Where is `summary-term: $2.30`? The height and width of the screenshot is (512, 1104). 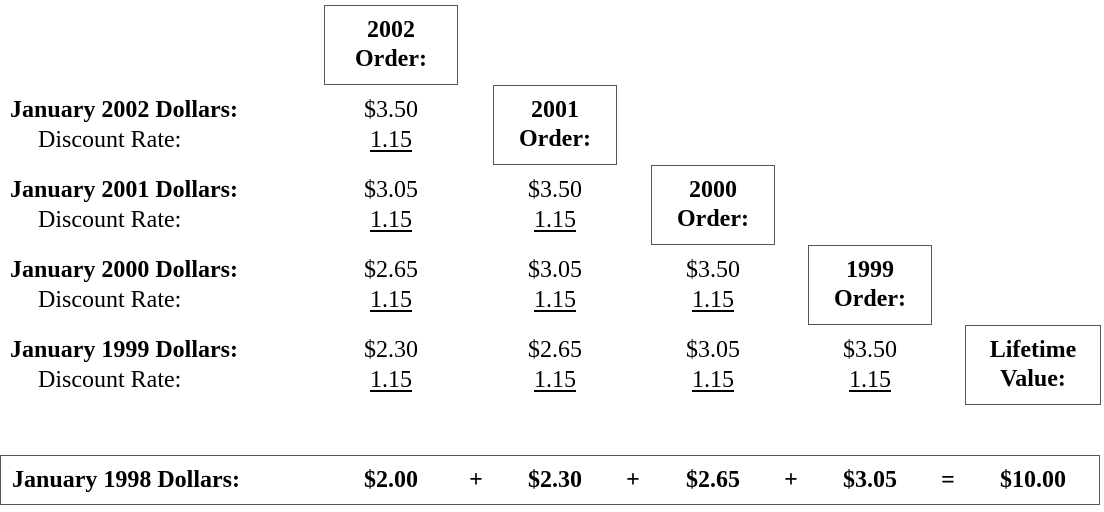 summary-term: $2.30 is located at coordinates (555, 480).